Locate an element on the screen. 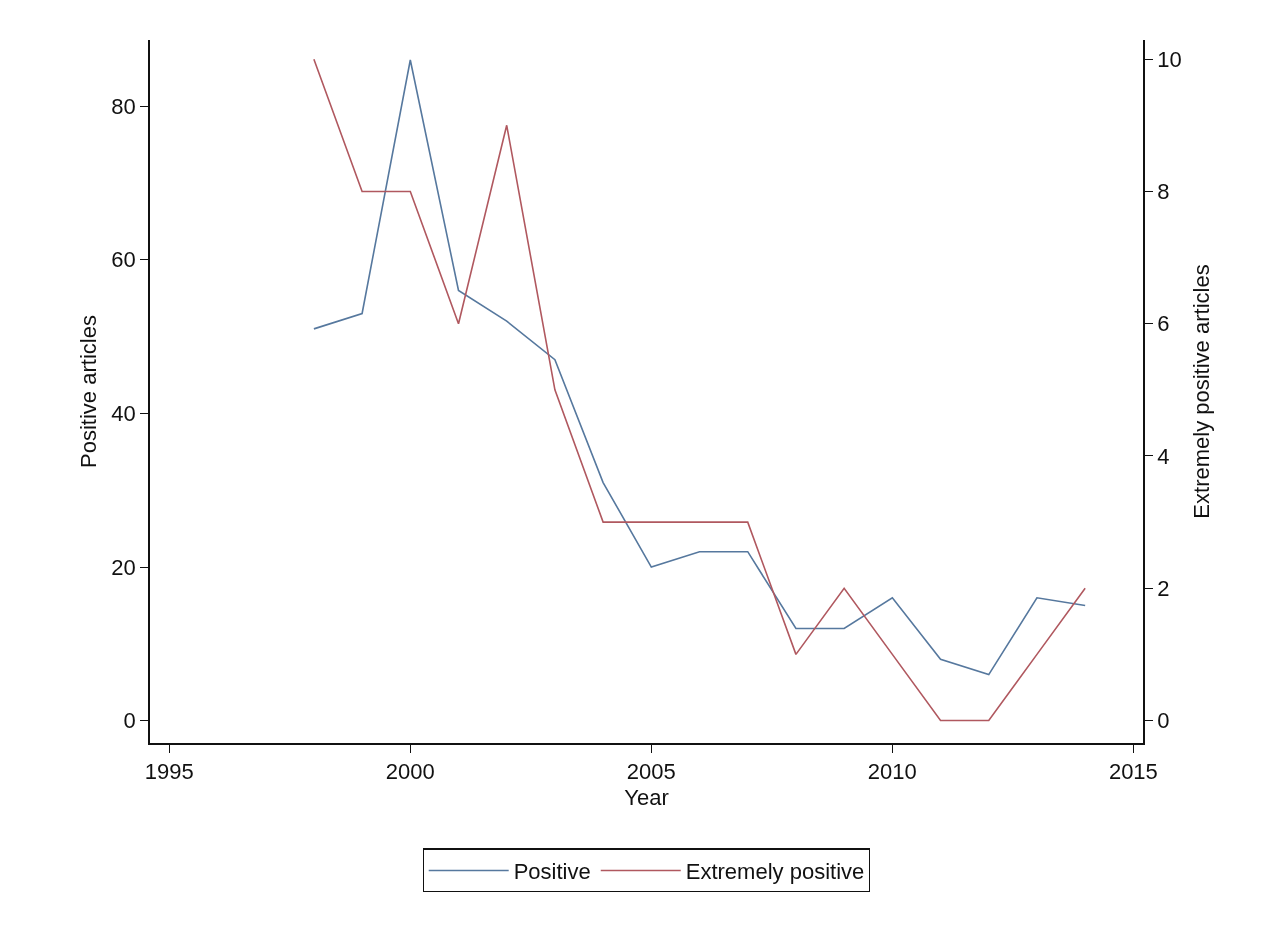  y2-tick-label: 6 is located at coordinates (1163, 324).